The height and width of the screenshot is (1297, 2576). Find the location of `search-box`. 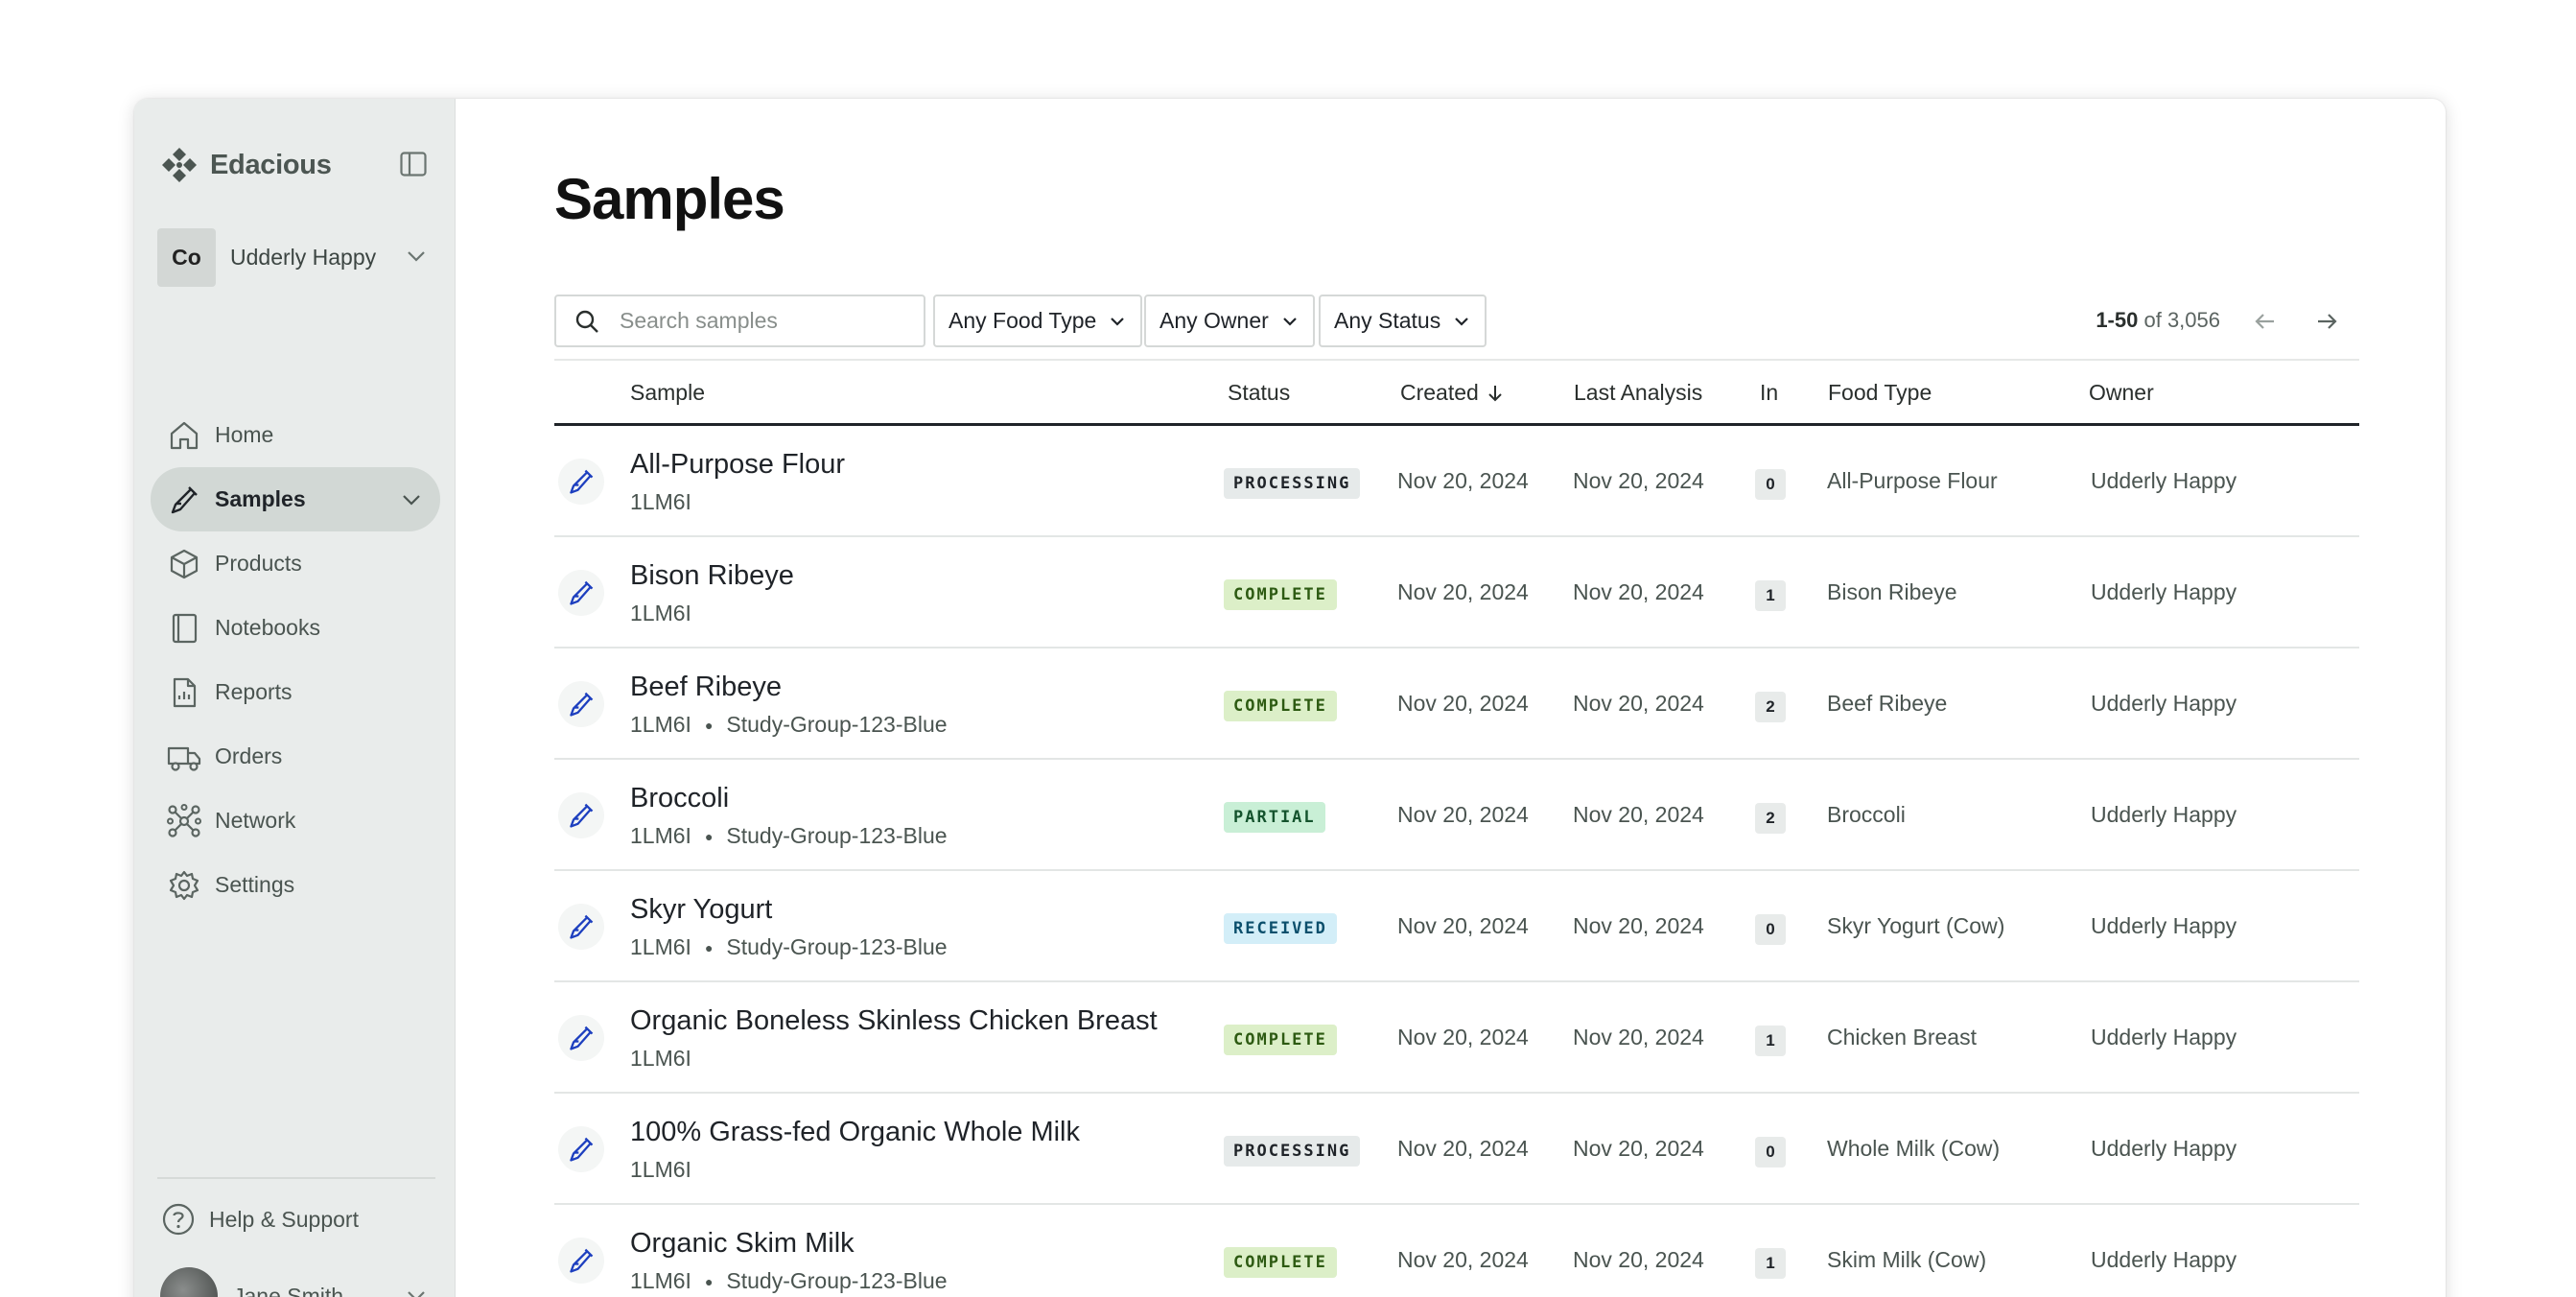

search-box is located at coordinates (739, 321).